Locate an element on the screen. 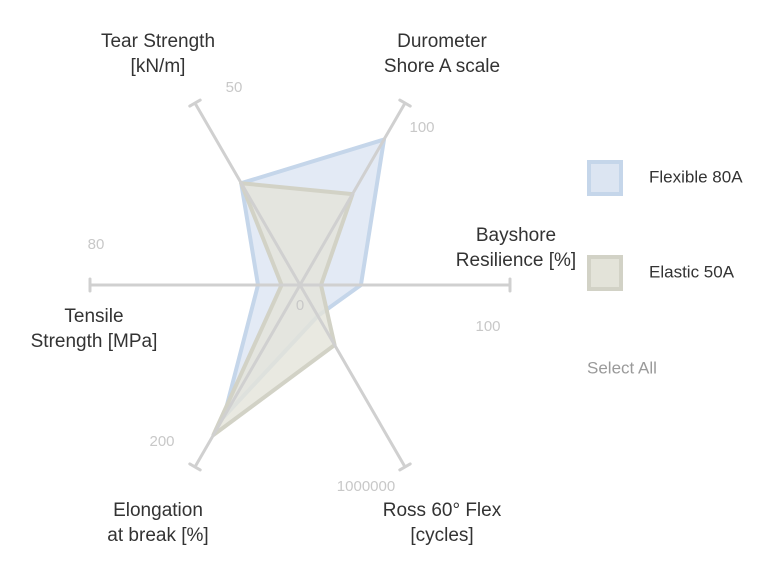 The height and width of the screenshot is (580, 773). axis-line-tear is located at coordinates (245, 192).